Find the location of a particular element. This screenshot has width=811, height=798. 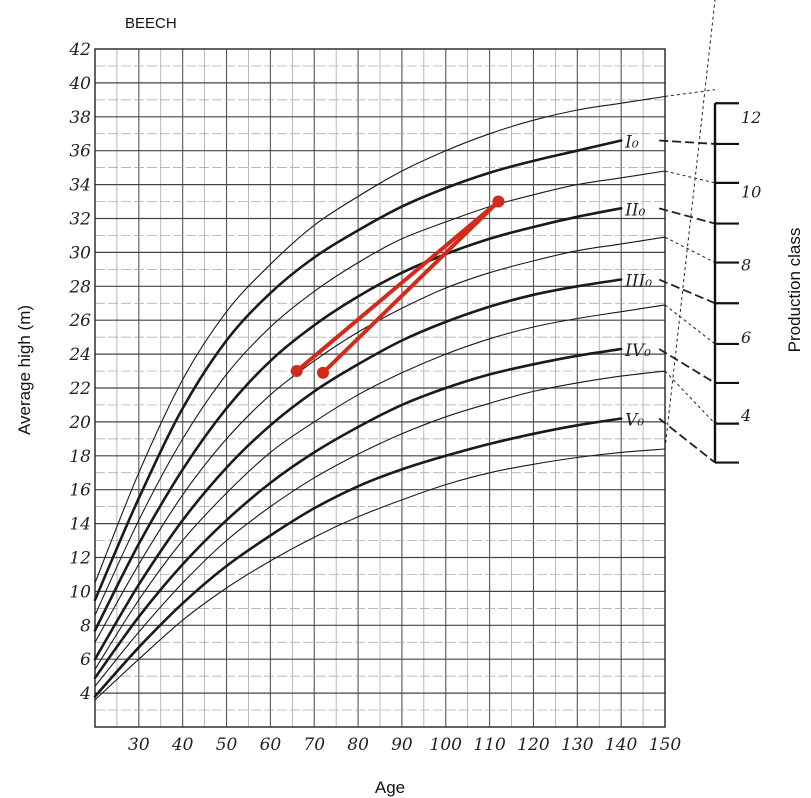

scale-label: 8 is located at coordinates (746, 264).